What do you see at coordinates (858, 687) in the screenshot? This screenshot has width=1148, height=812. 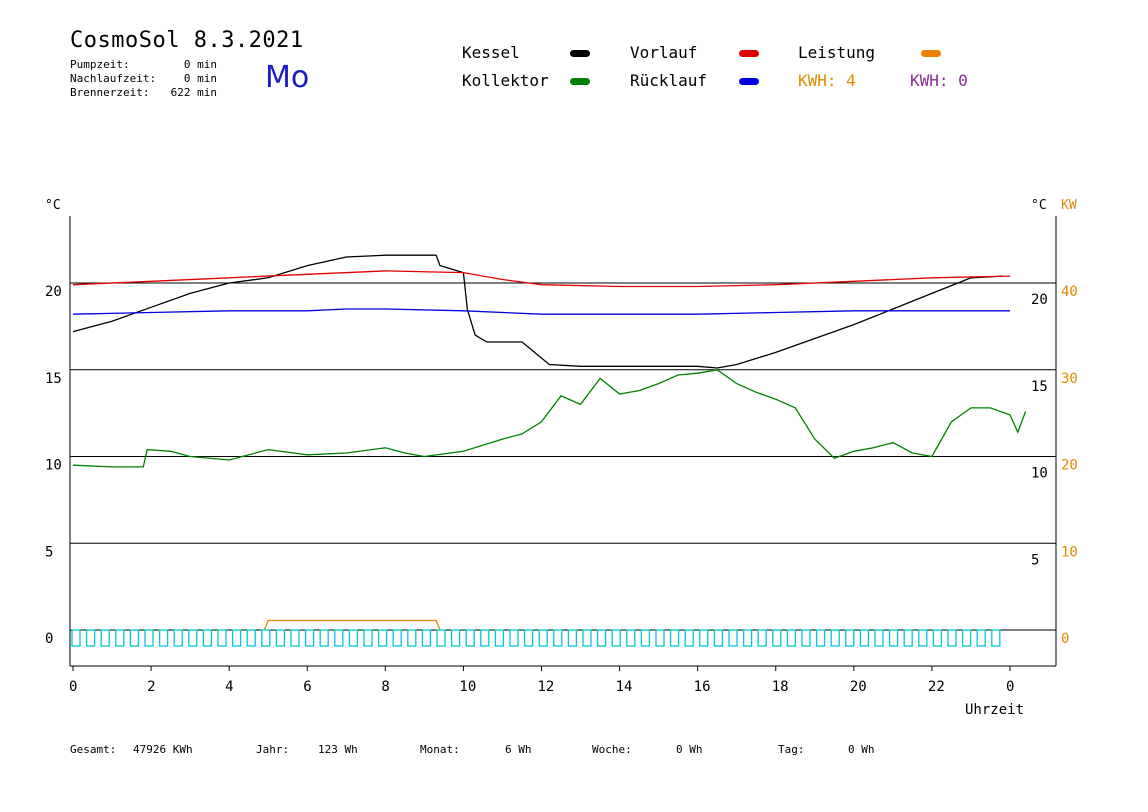 I see `x-tick-label-10: 20` at bounding box center [858, 687].